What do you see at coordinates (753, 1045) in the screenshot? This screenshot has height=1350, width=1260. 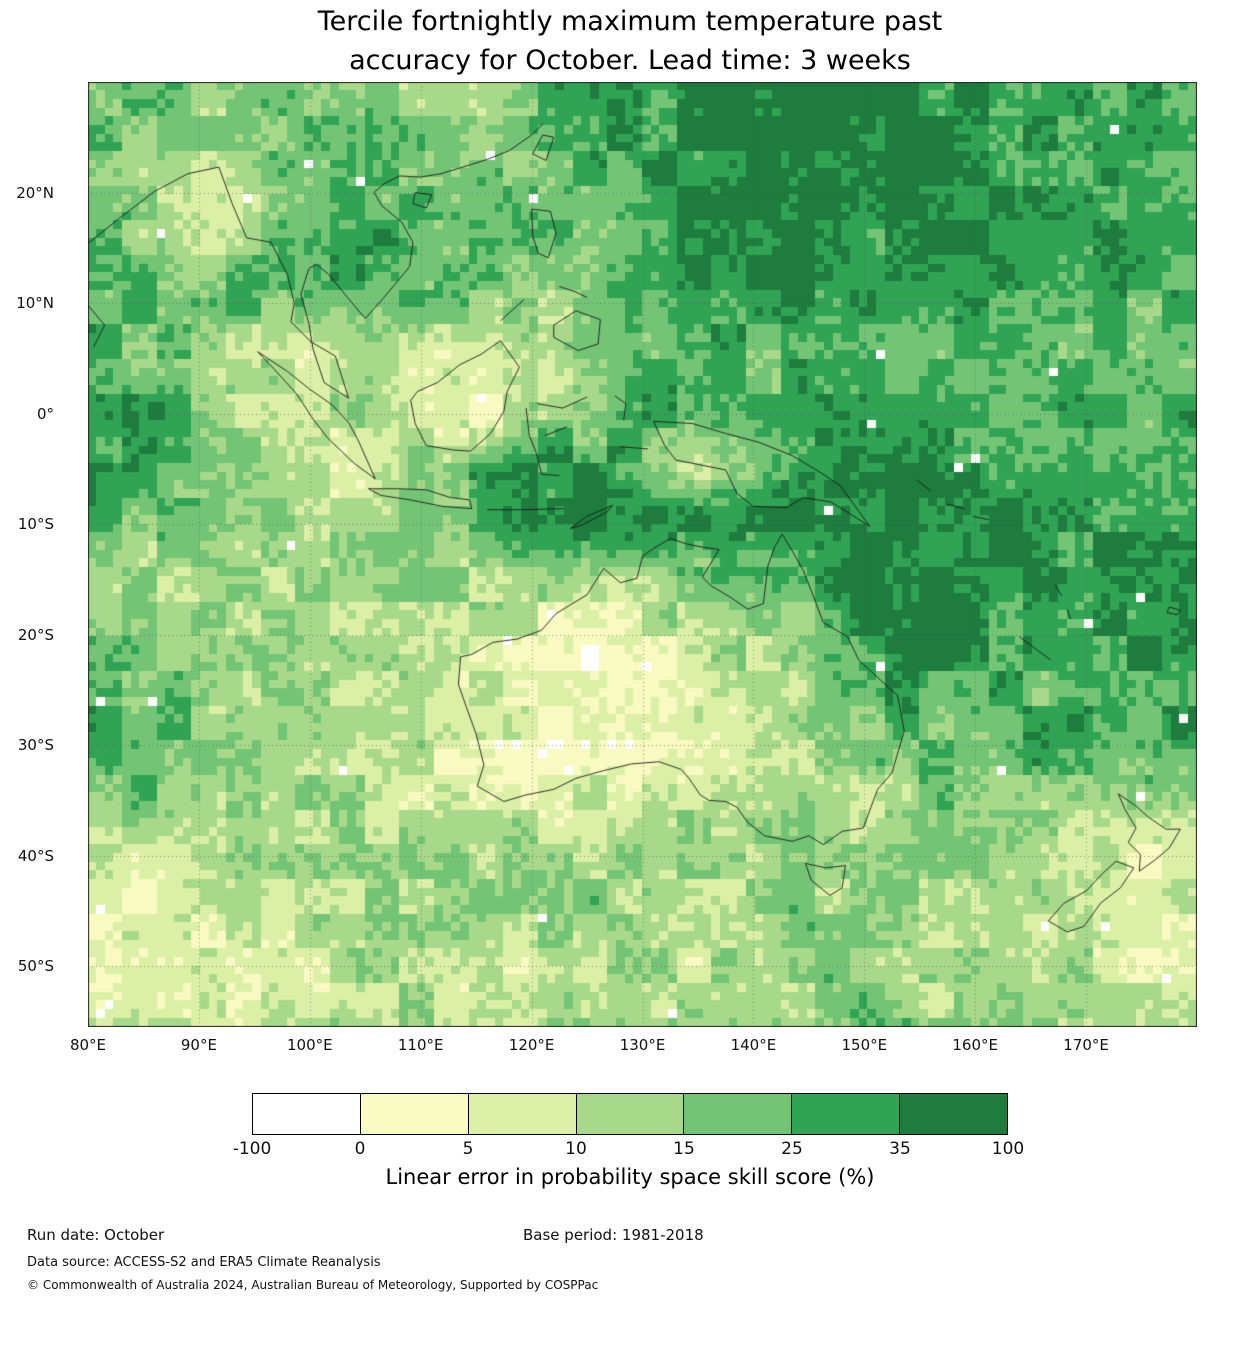 I see `x-tick-label: 140°E` at bounding box center [753, 1045].